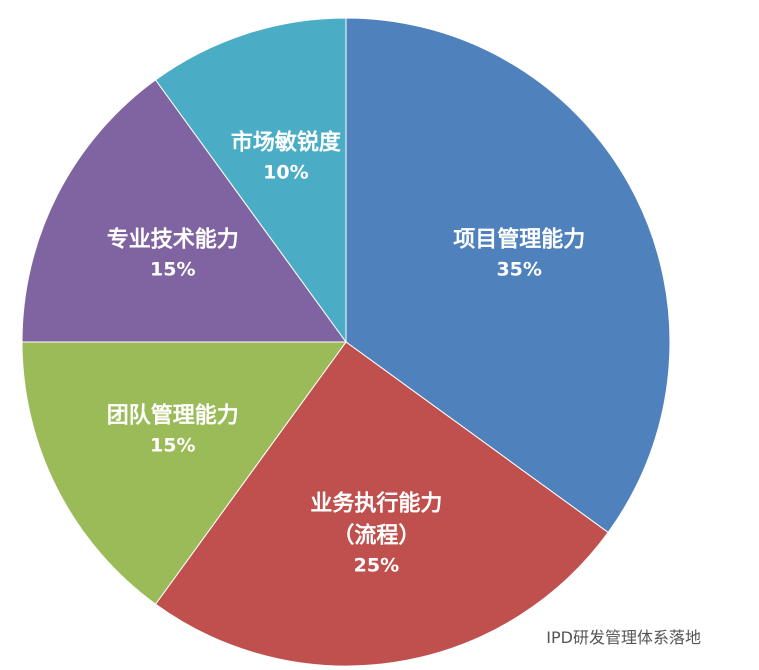 The height and width of the screenshot is (670, 759). What do you see at coordinates (172, 240) in the screenshot?
I see `category-label: 专业技术能力` at bounding box center [172, 240].